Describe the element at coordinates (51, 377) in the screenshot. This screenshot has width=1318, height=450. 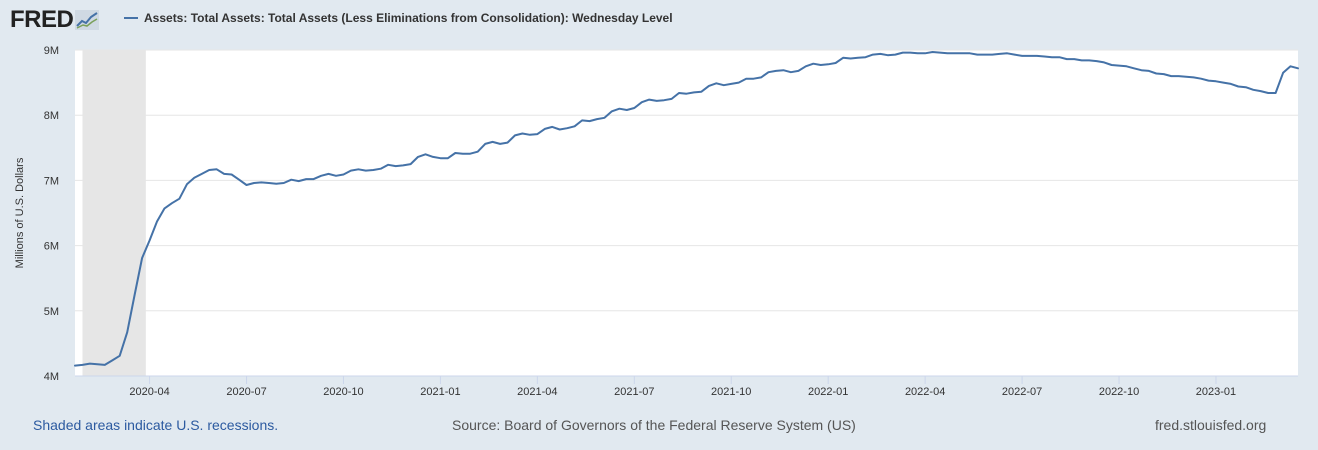
I see `y-tick-label: 4M` at that location.